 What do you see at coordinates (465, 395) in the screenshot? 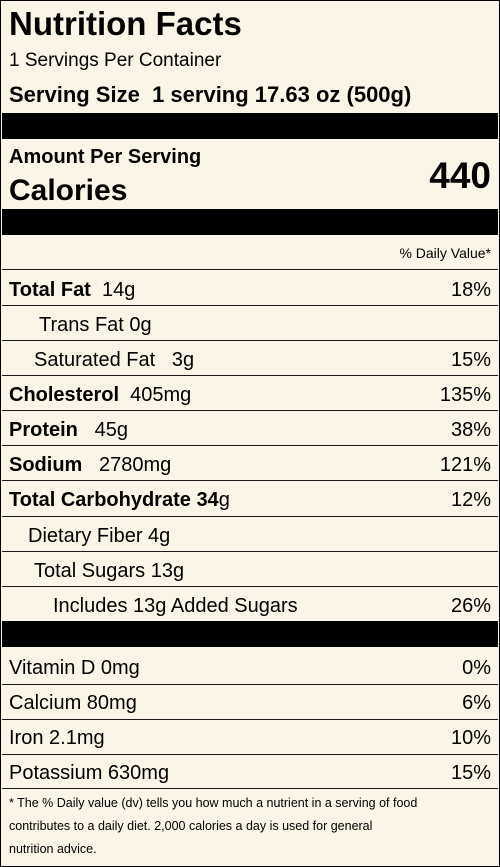
I see `cholesterol-dv: 135%` at bounding box center [465, 395].